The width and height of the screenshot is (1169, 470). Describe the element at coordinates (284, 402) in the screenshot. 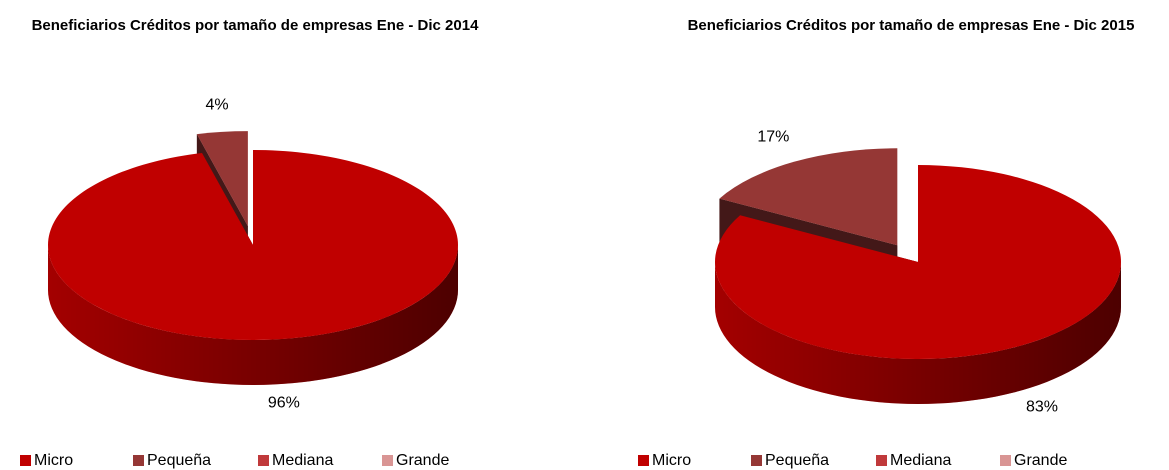

I see `data-label: 96%` at that location.